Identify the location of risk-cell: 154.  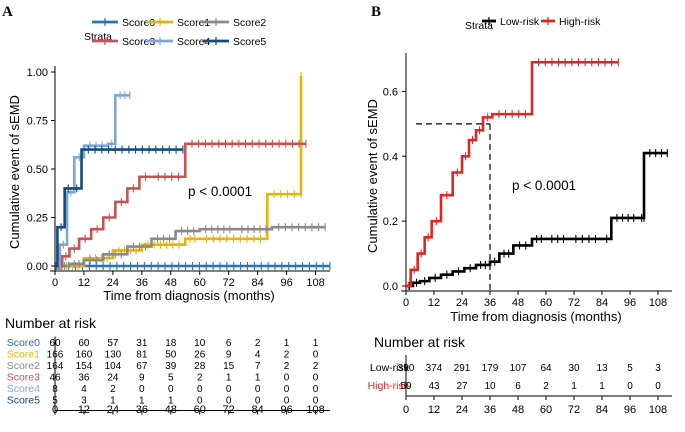
(84, 366).